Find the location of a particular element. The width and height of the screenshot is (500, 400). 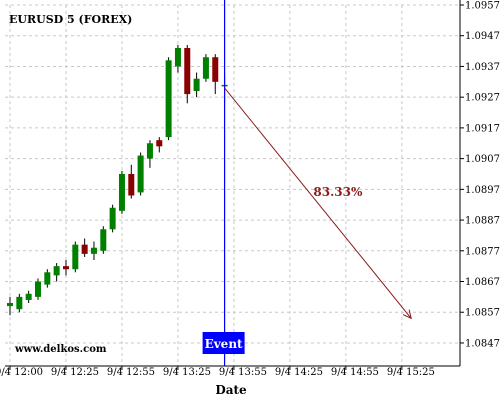

x-tick-label: 9/4 13:55 is located at coordinates (243, 372).